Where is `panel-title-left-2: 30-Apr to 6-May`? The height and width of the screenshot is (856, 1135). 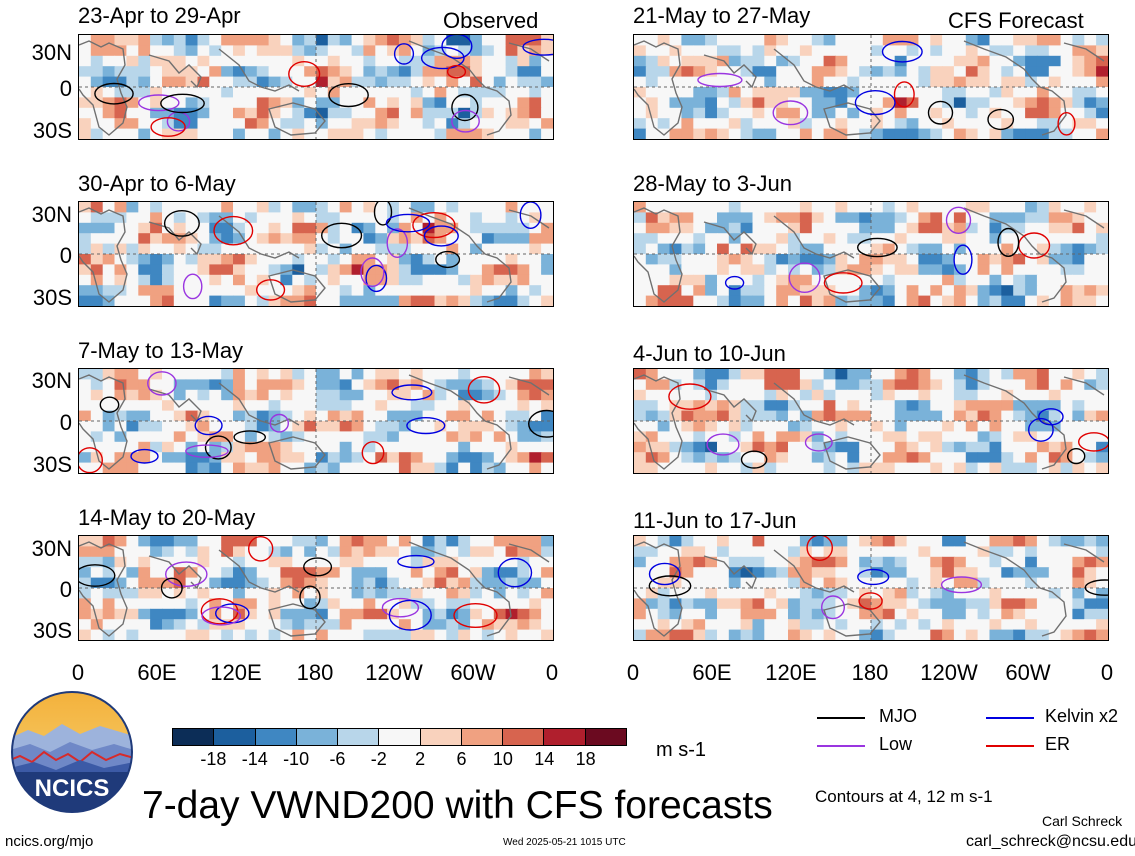 panel-title-left-2: 30-Apr to 6-May is located at coordinates (157, 183).